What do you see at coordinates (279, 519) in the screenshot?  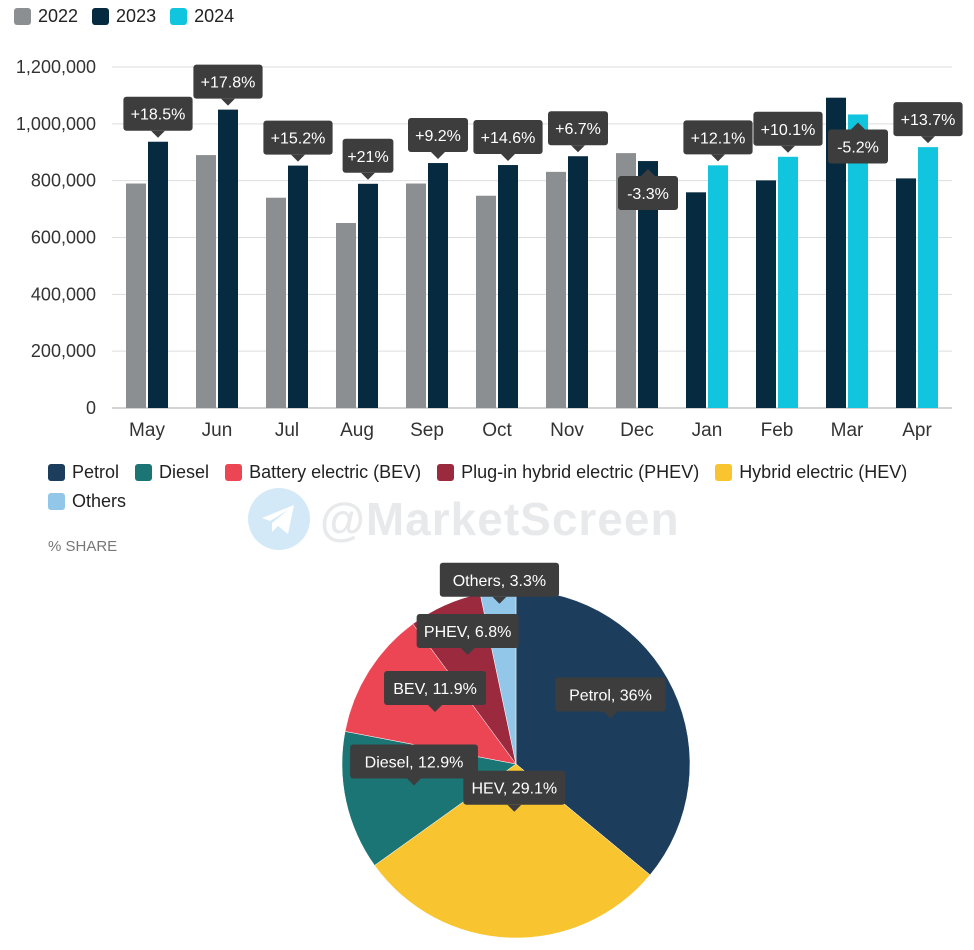 I see `telegram-icon` at bounding box center [279, 519].